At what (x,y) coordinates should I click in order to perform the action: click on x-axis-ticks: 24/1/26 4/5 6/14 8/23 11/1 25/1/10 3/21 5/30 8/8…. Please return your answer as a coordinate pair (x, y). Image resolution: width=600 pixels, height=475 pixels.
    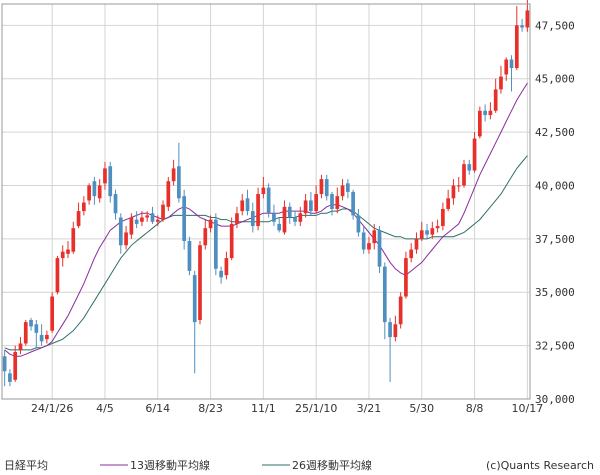
    Looking at the image, I should click on (287, 408).